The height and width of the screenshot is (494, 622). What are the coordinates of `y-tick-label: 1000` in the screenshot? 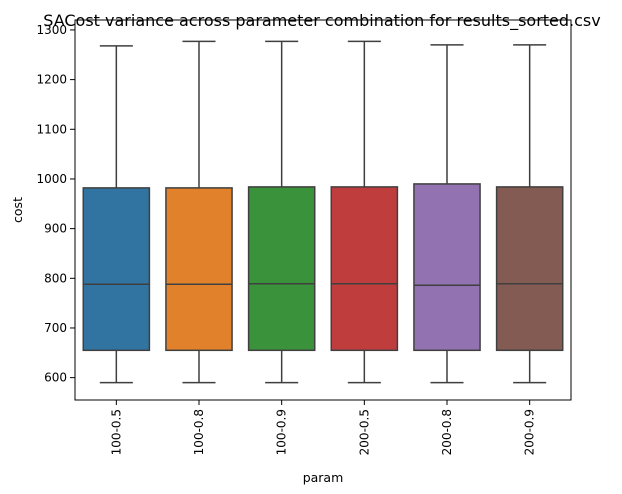 It's located at (51, 179).